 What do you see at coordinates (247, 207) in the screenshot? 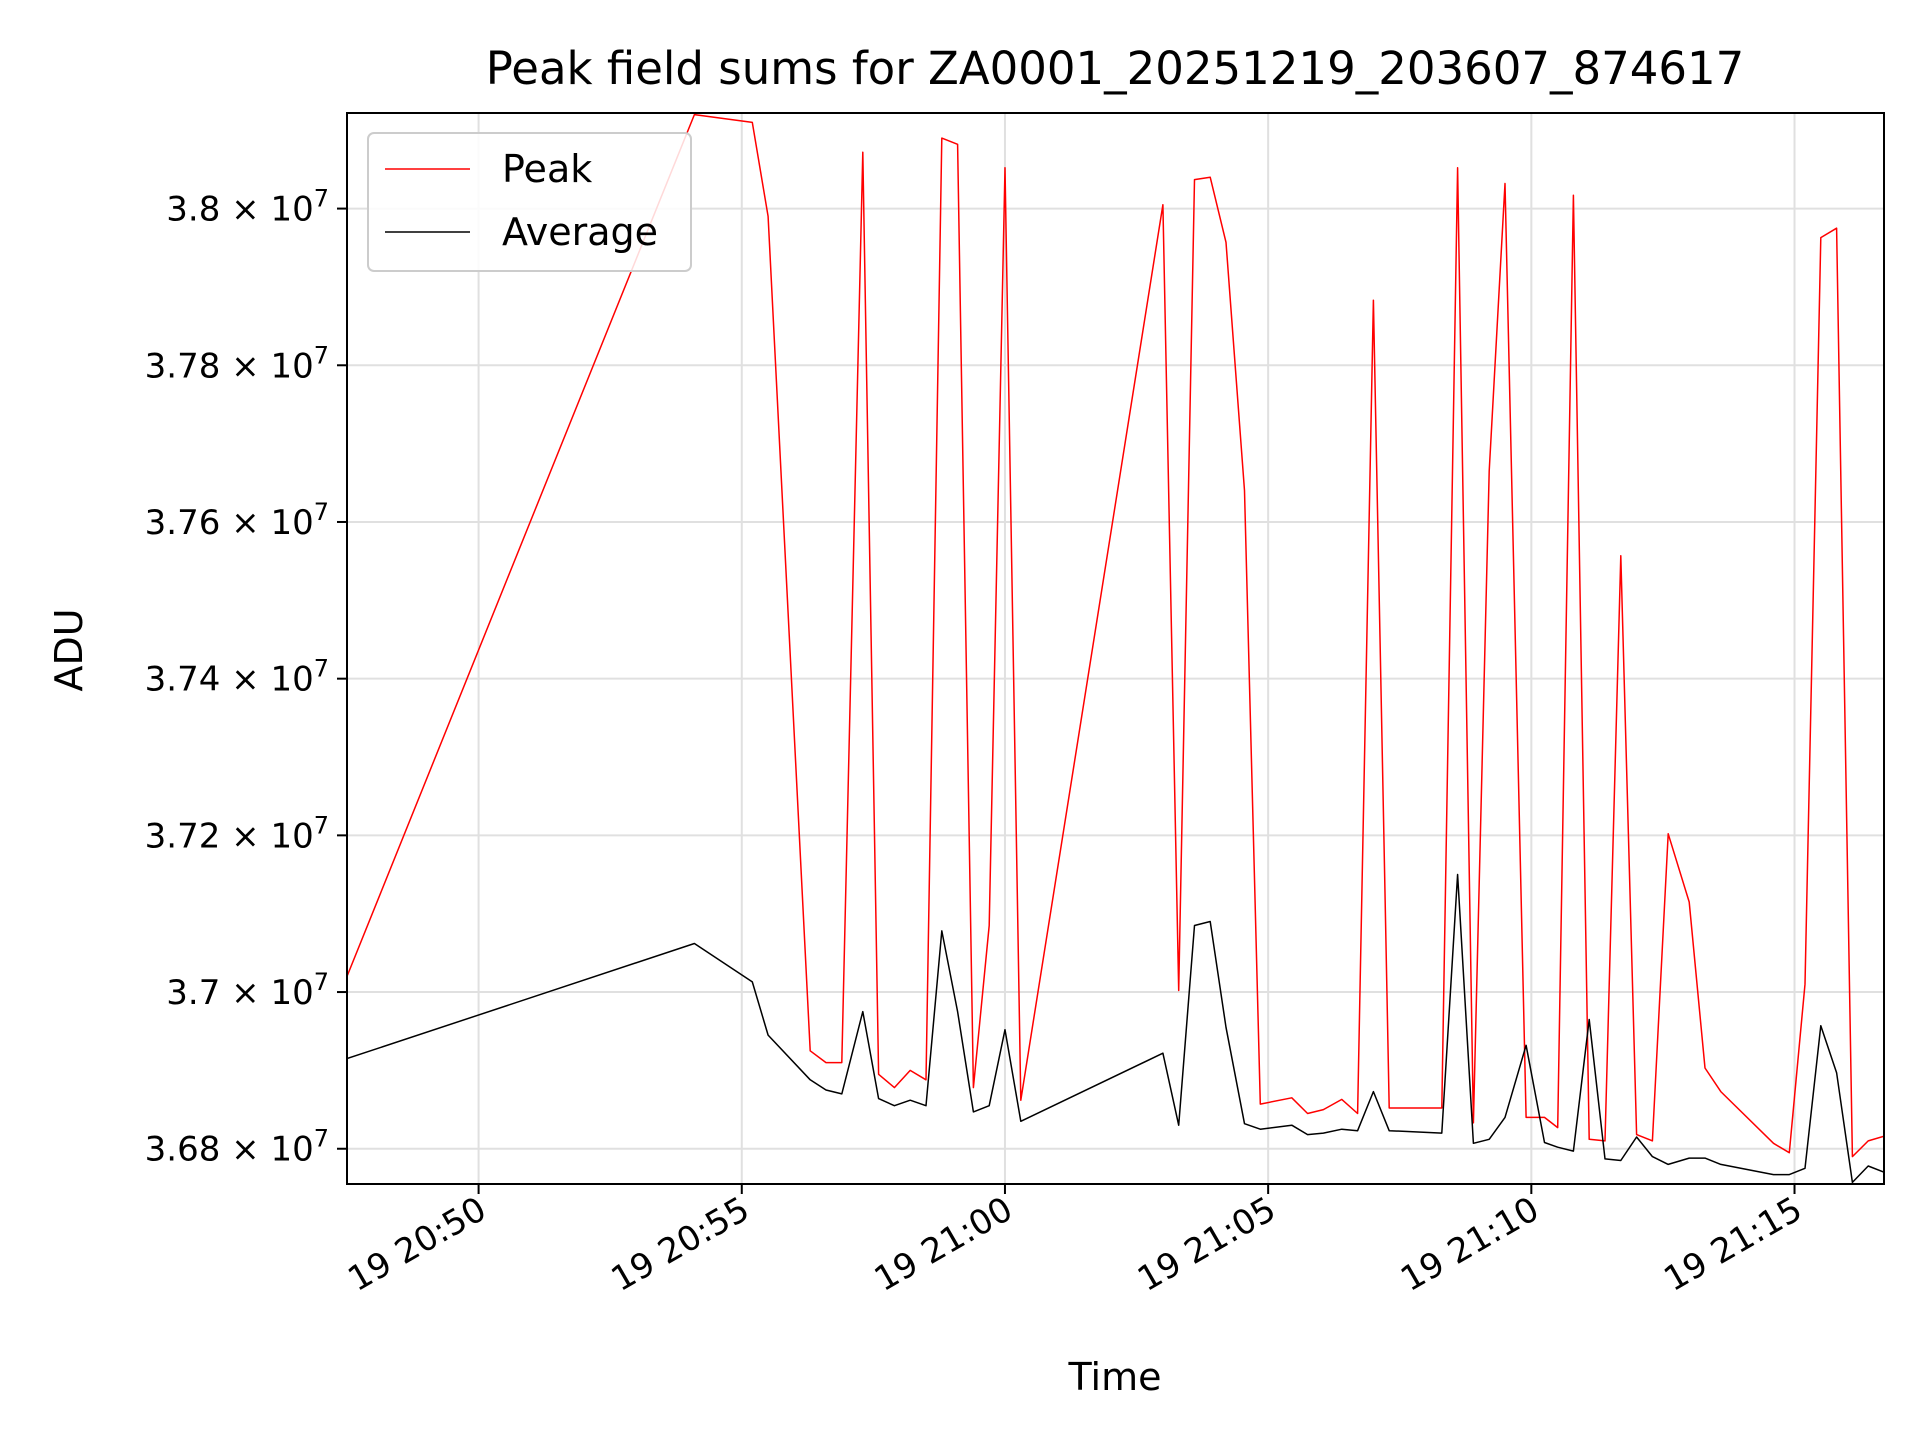
I see `y-tick-label: 3.8 × 107` at bounding box center [247, 207].